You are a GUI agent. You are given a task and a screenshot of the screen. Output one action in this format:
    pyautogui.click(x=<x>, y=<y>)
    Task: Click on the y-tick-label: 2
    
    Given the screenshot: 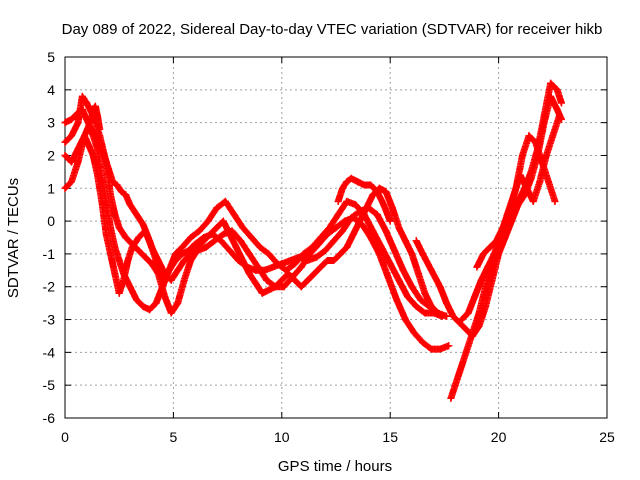 What is the action you would take?
    pyautogui.click(x=51, y=155)
    